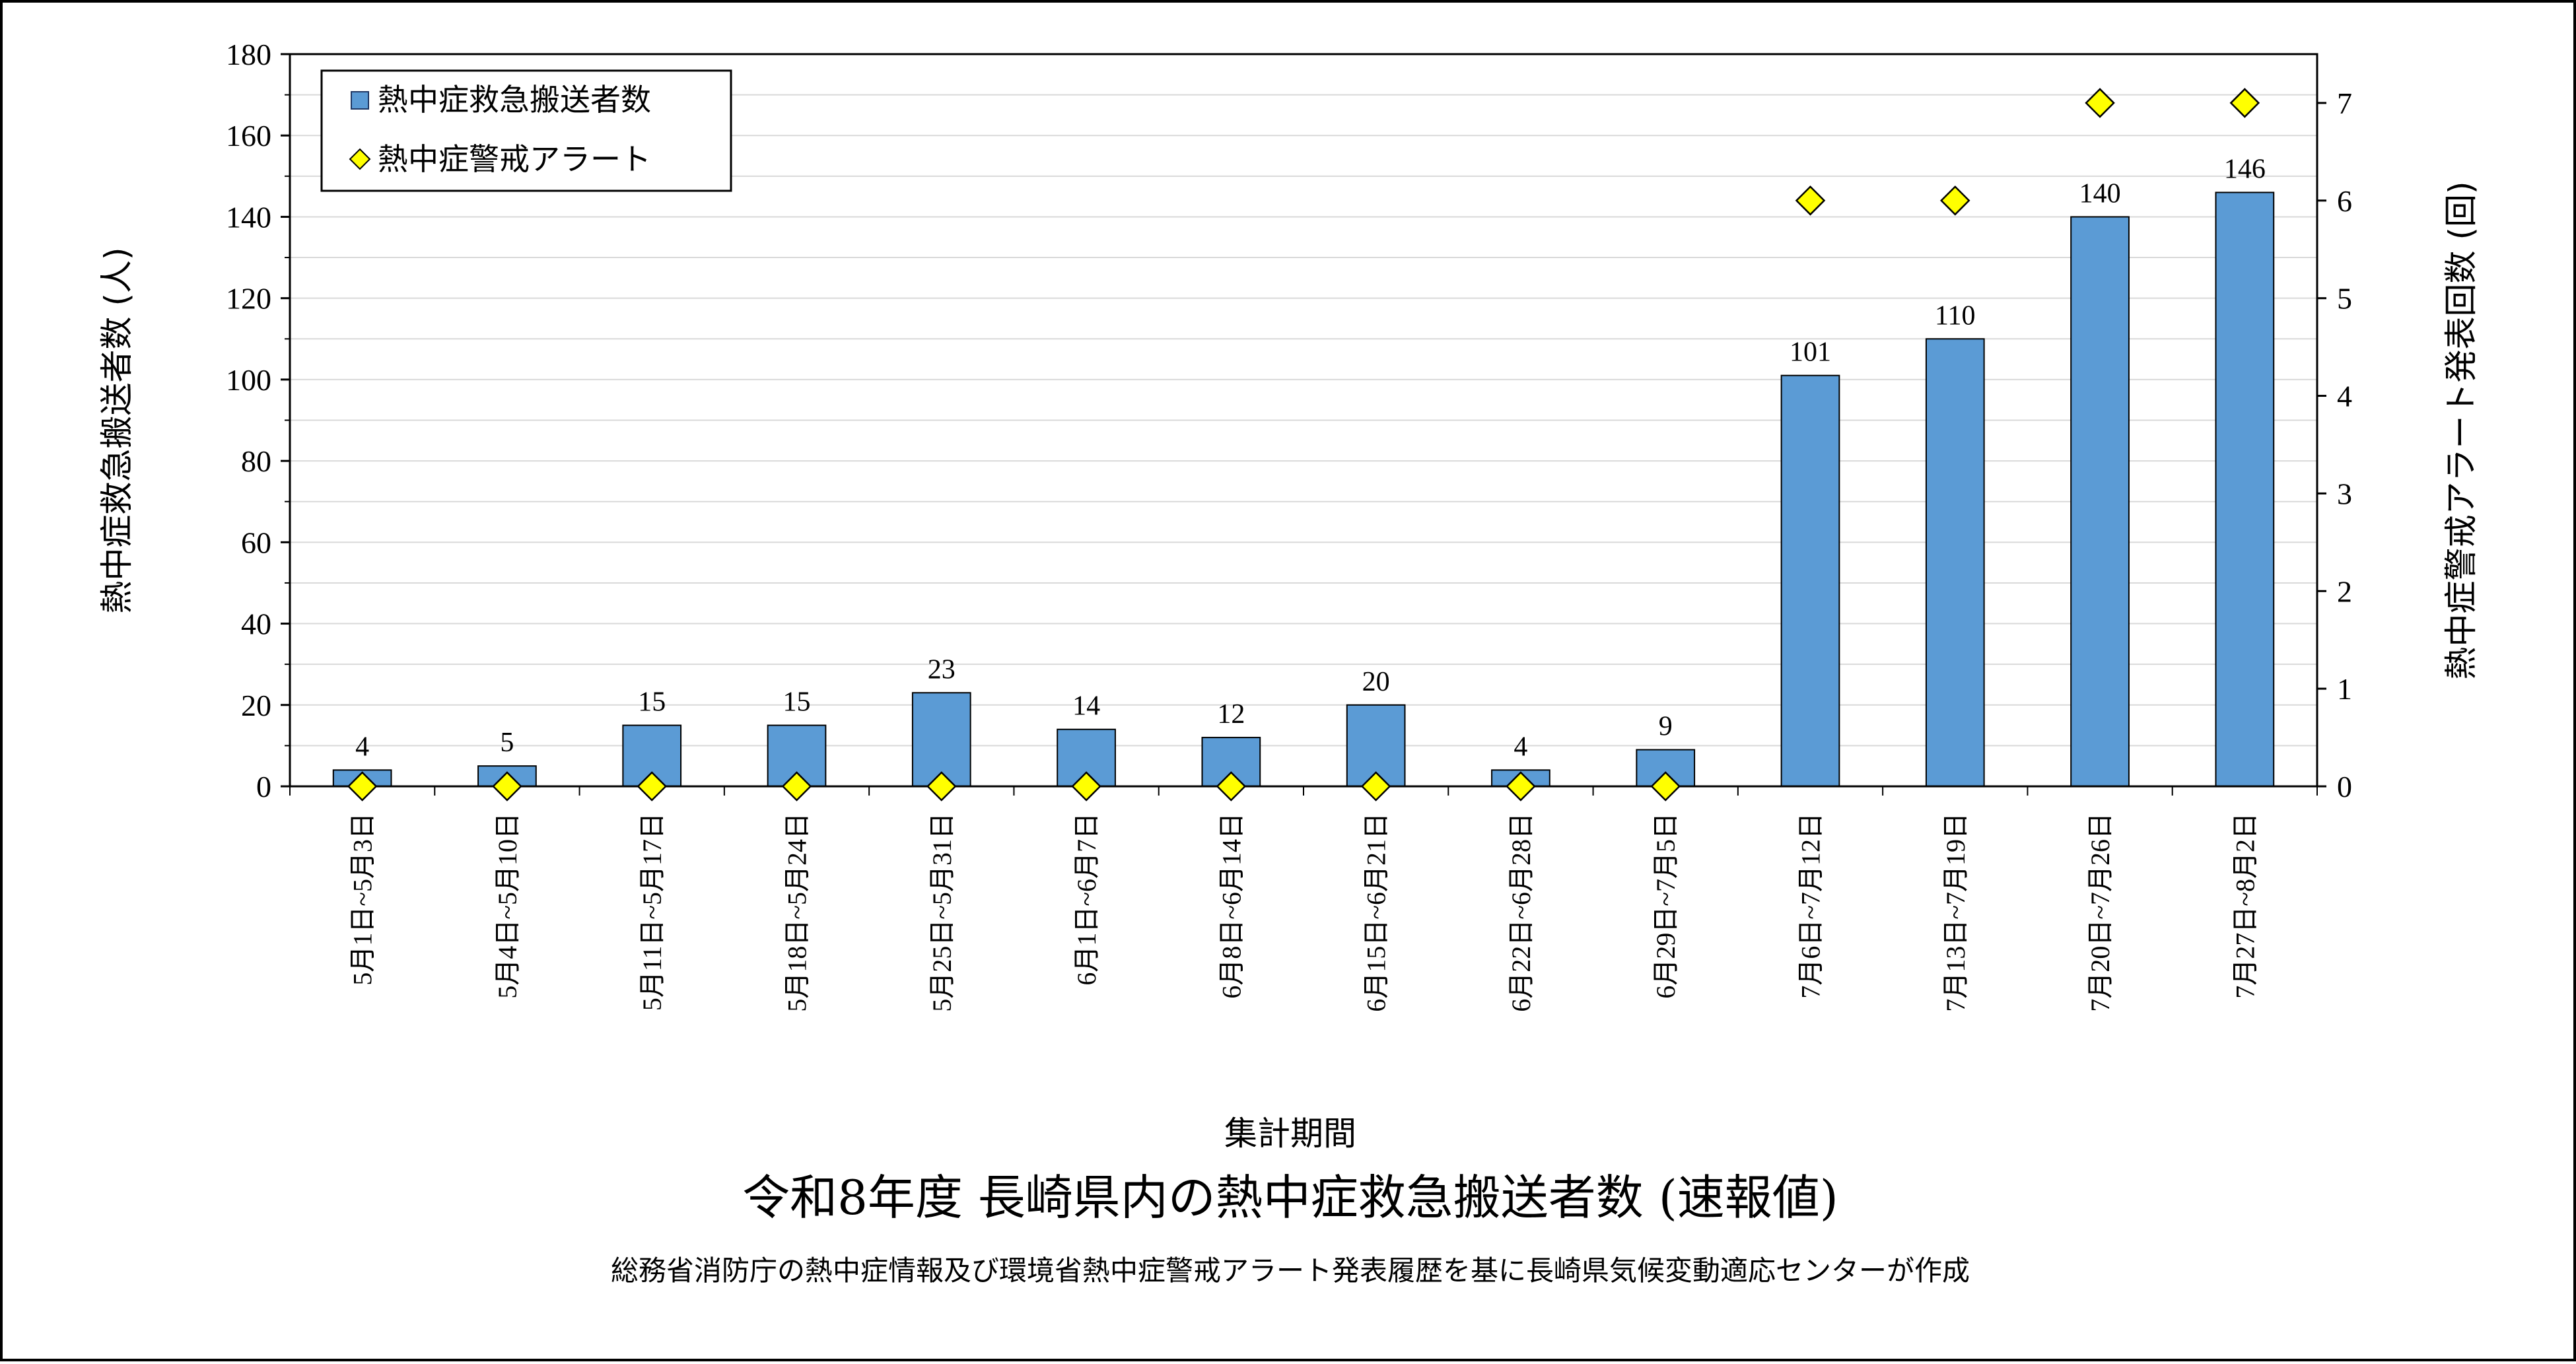 This screenshot has width=2576, height=1364. What do you see at coordinates (2344, 396) in the screenshot?
I see `y2-tick-label: 4` at bounding box center [2344, 396].